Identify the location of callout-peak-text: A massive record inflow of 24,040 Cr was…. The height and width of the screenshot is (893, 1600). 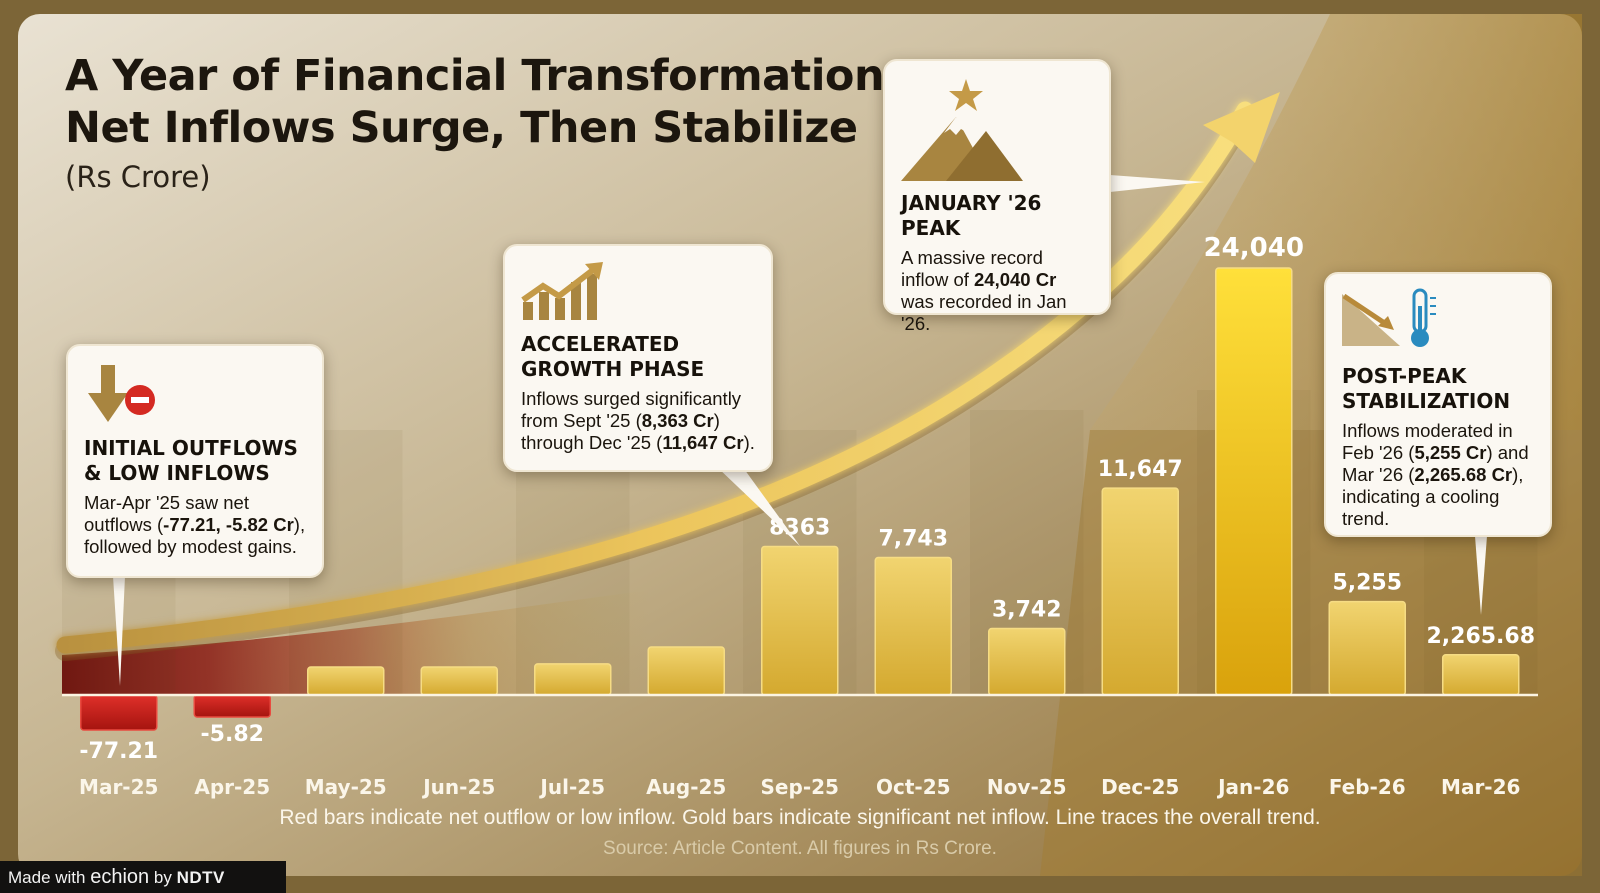
(984, 290).